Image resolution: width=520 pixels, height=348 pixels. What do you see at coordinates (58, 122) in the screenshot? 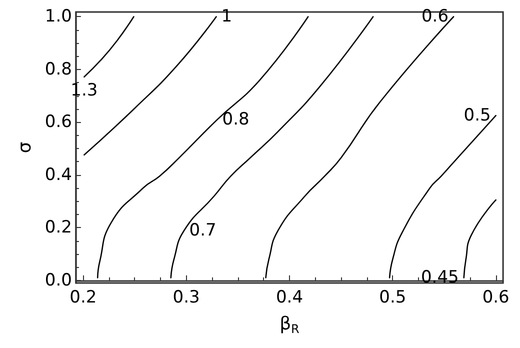
I see `y-tick-label: 0.6` at bounding box center [58, 122].